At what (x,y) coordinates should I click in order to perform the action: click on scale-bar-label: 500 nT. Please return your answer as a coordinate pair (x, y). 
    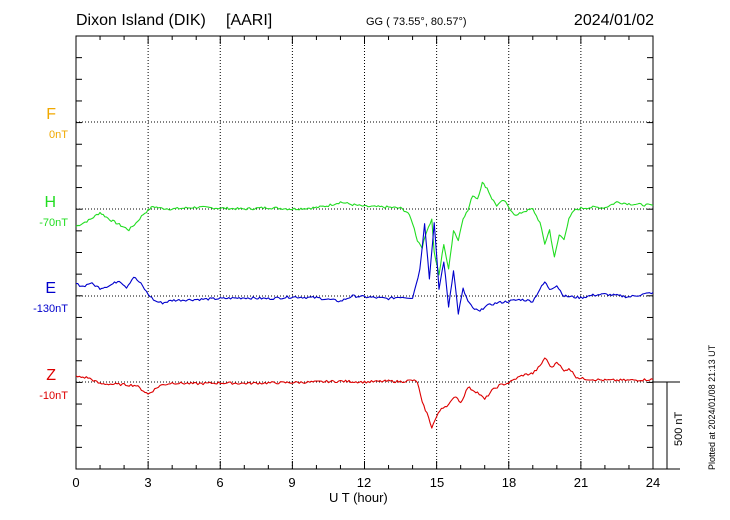
    Looking at the image, I should click on (679, 428).